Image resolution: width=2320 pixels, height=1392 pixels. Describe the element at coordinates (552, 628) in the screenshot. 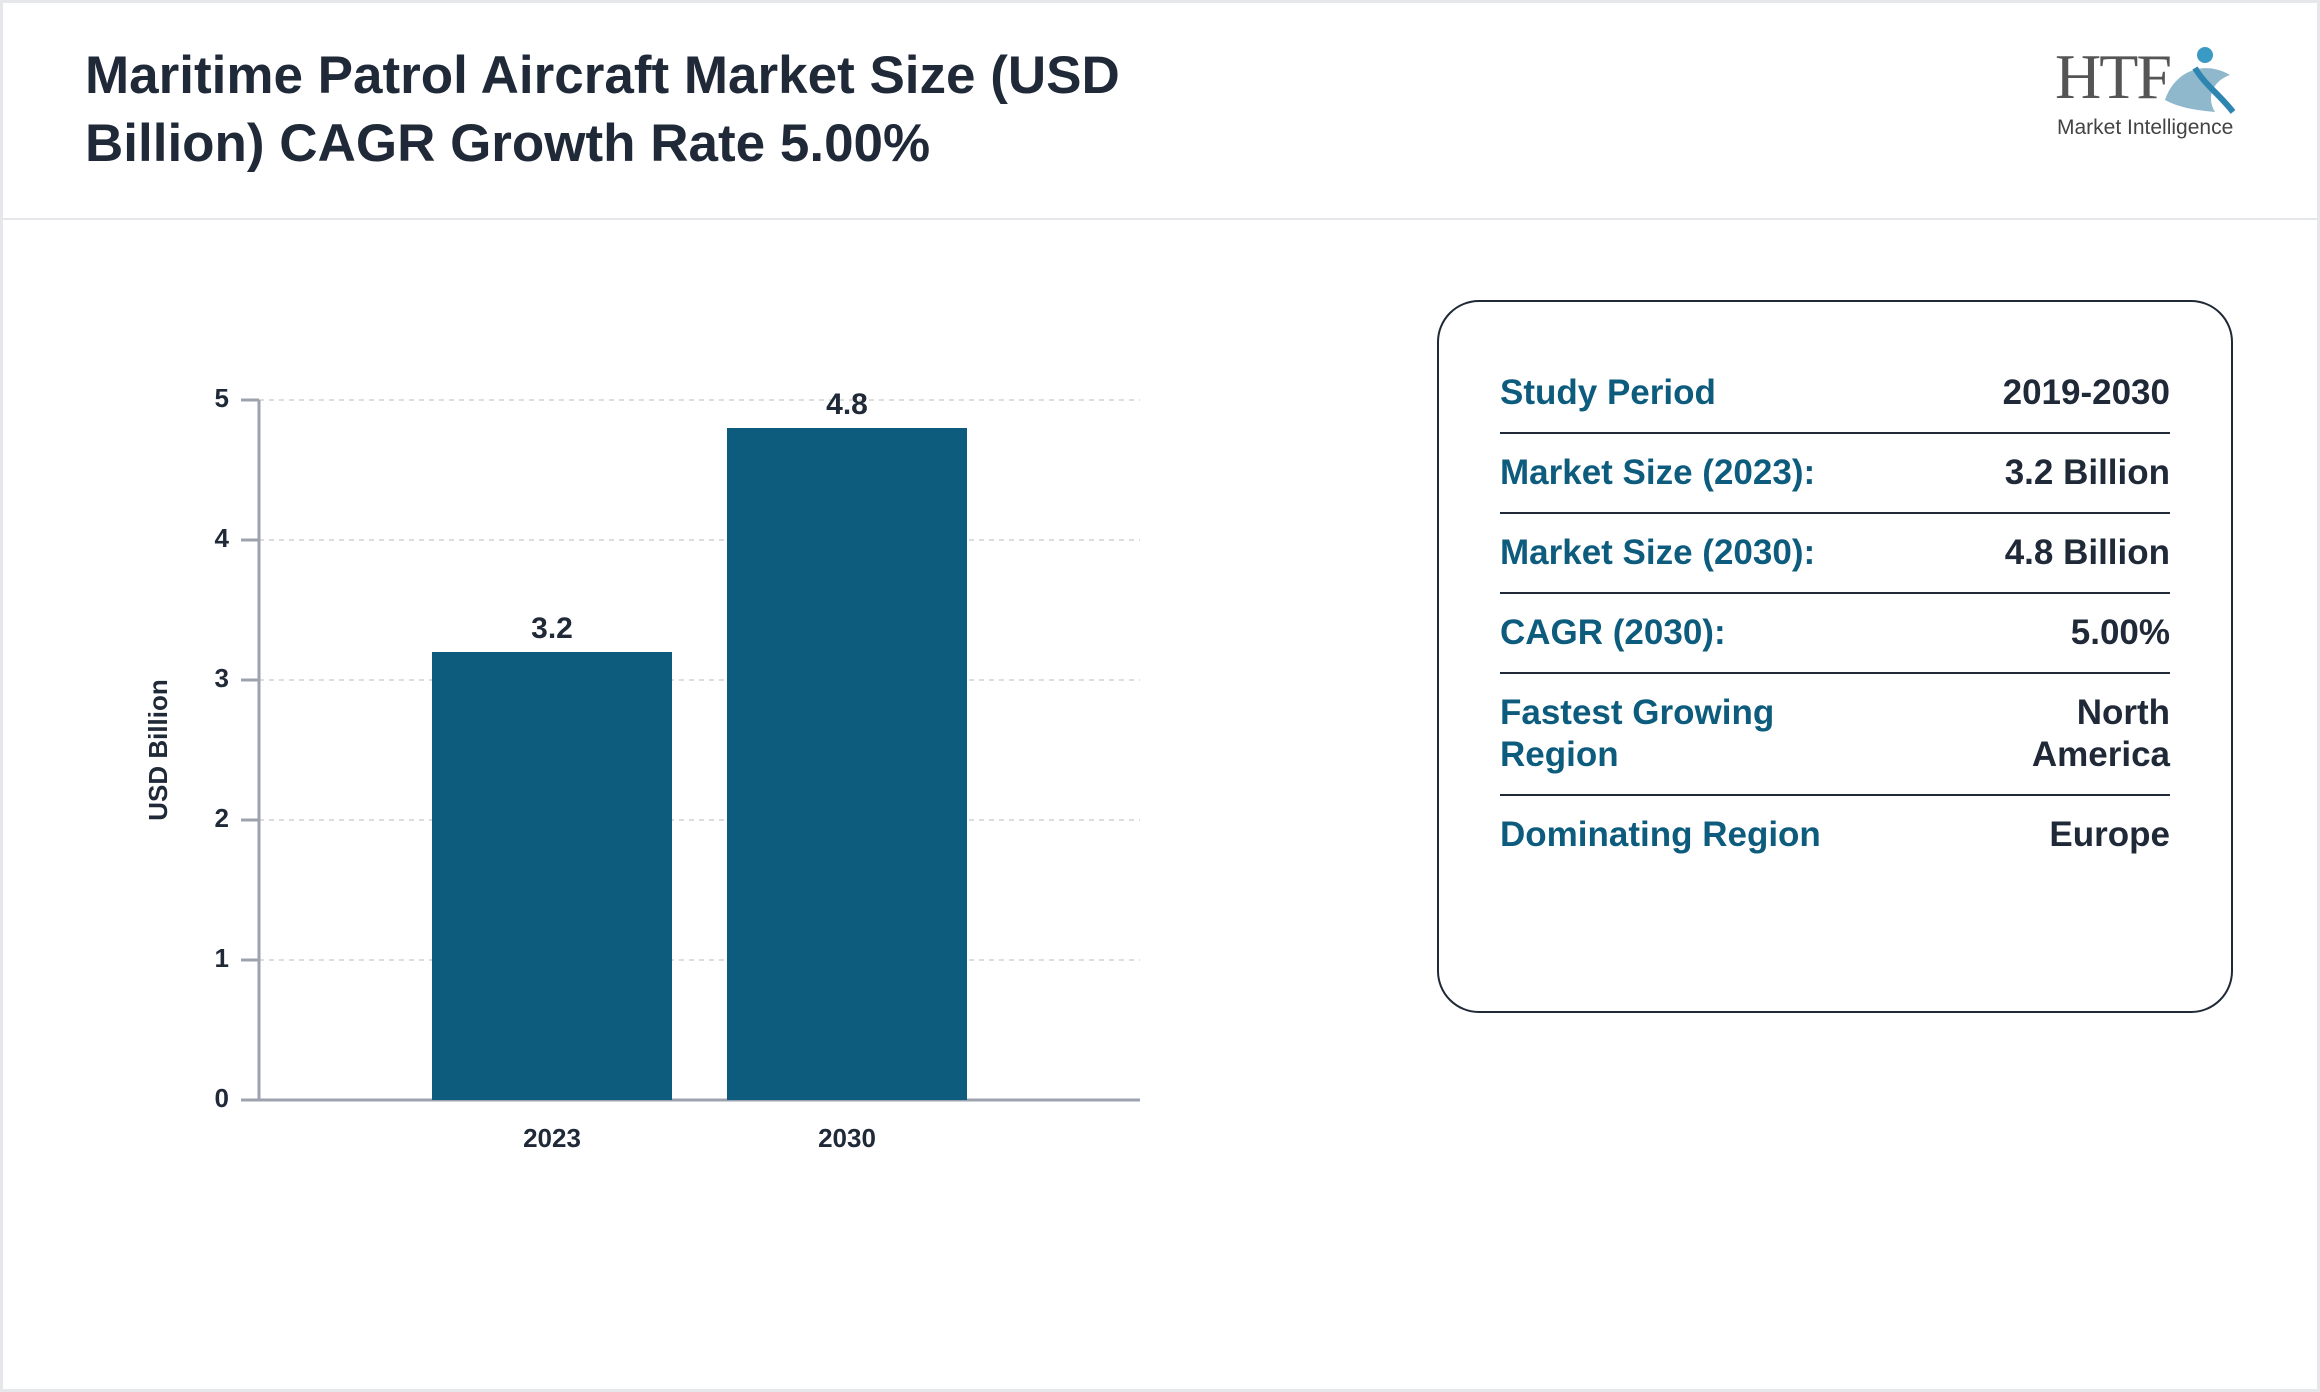

I see `value-label: 3.2` at that location.